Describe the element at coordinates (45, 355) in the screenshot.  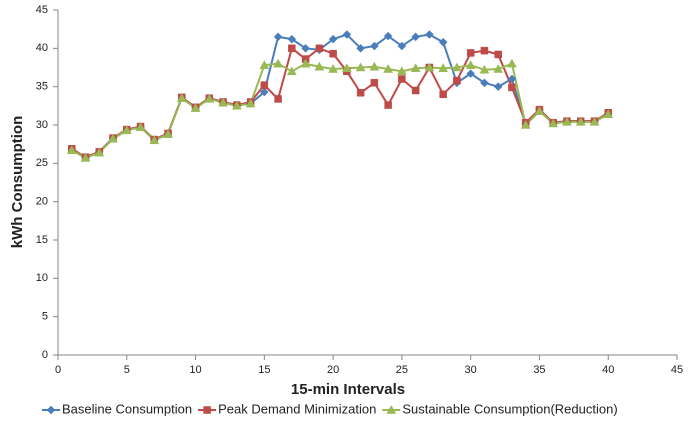
I see `y-tick-label: 0` at that location.